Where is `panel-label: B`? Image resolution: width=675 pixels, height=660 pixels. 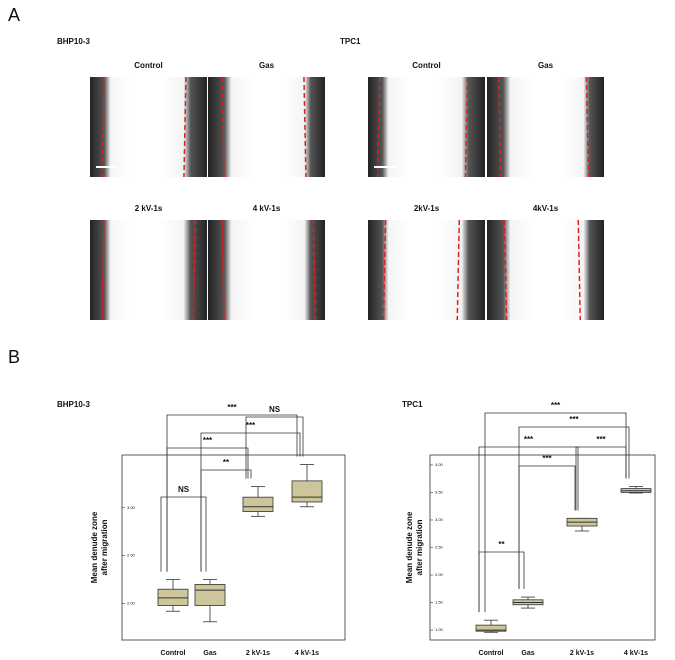 panel-label: B is located at coordinates (14, 357).